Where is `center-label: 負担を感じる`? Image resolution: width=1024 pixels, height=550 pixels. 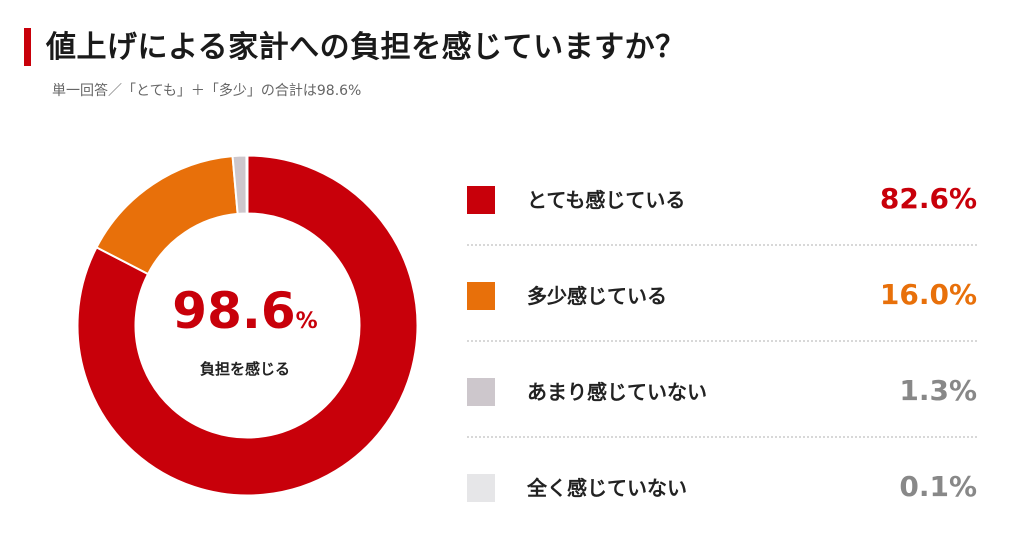 center-label: 負担を感じる is located at coordinates (244, 369).